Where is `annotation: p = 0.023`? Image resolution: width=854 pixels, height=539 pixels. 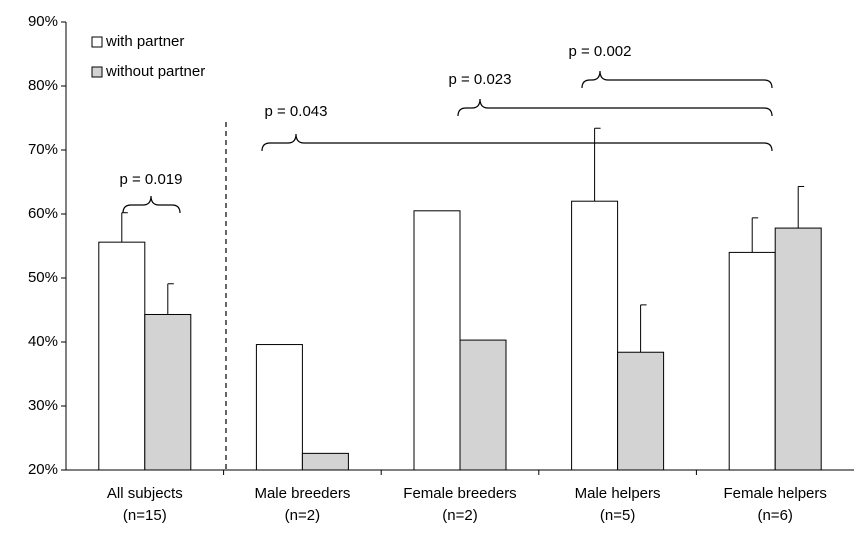
annotation: p = 0.023 is located at coordinates (480, 79).